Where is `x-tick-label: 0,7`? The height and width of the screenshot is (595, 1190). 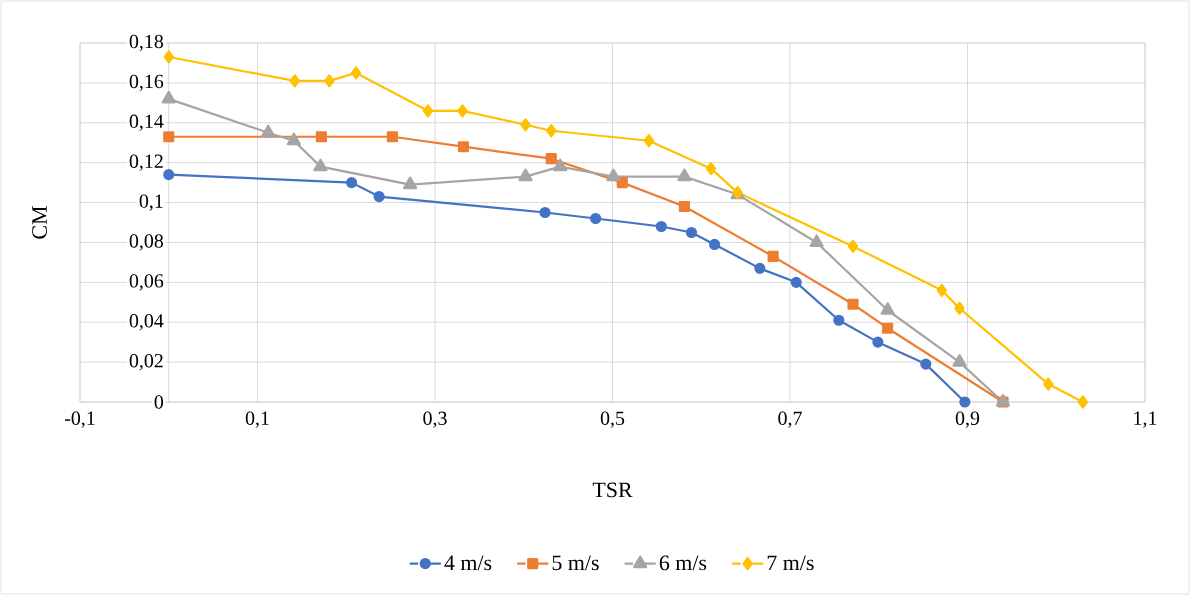 x-tick-label: 0,7 is located at coordinates (790, 419).